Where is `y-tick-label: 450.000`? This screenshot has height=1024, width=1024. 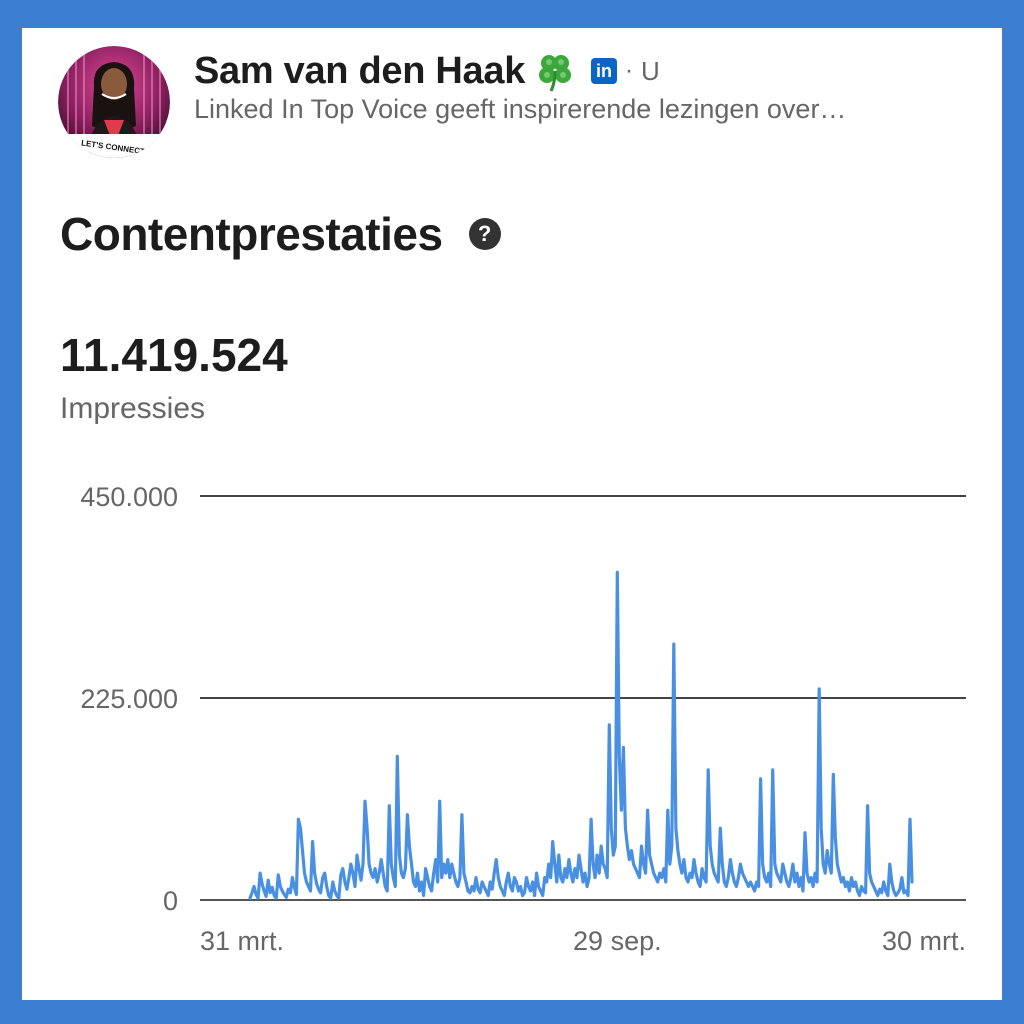 y-tick-label: 450.000 is located at coordinates (129, 497).